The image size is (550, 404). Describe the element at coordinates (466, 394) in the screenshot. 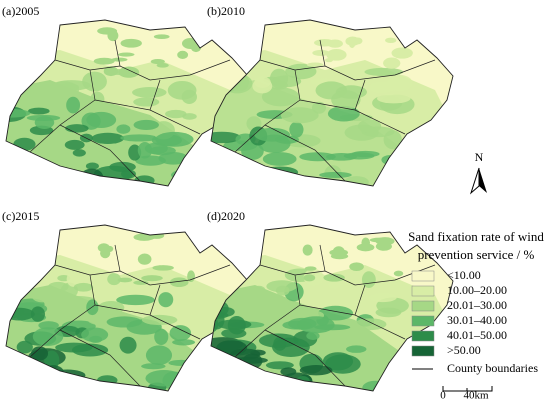

I see `scale-bar: 0 40km` at that location.